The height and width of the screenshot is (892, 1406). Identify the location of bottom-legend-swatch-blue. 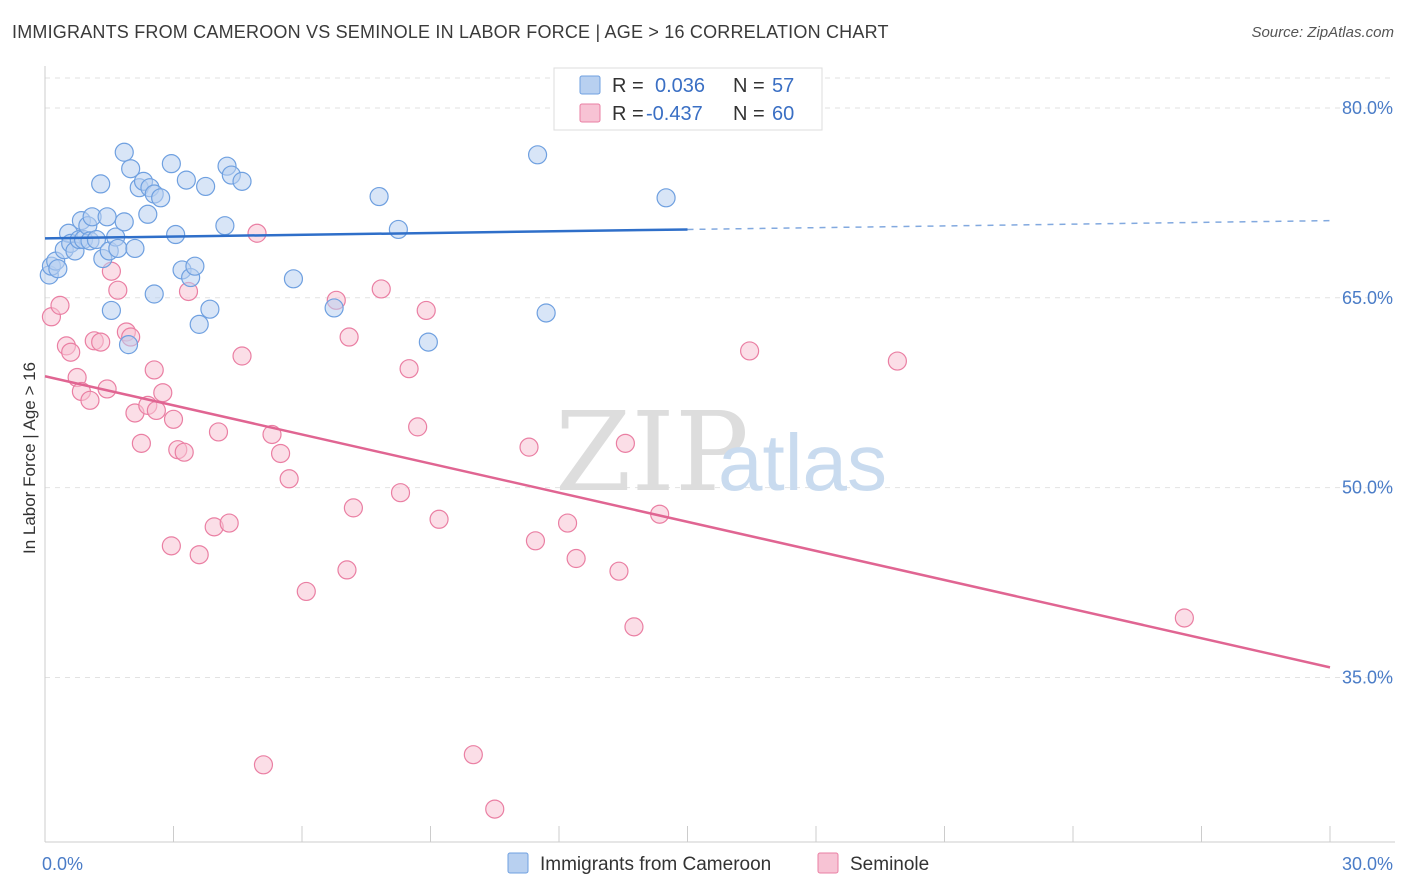
(518, 863).